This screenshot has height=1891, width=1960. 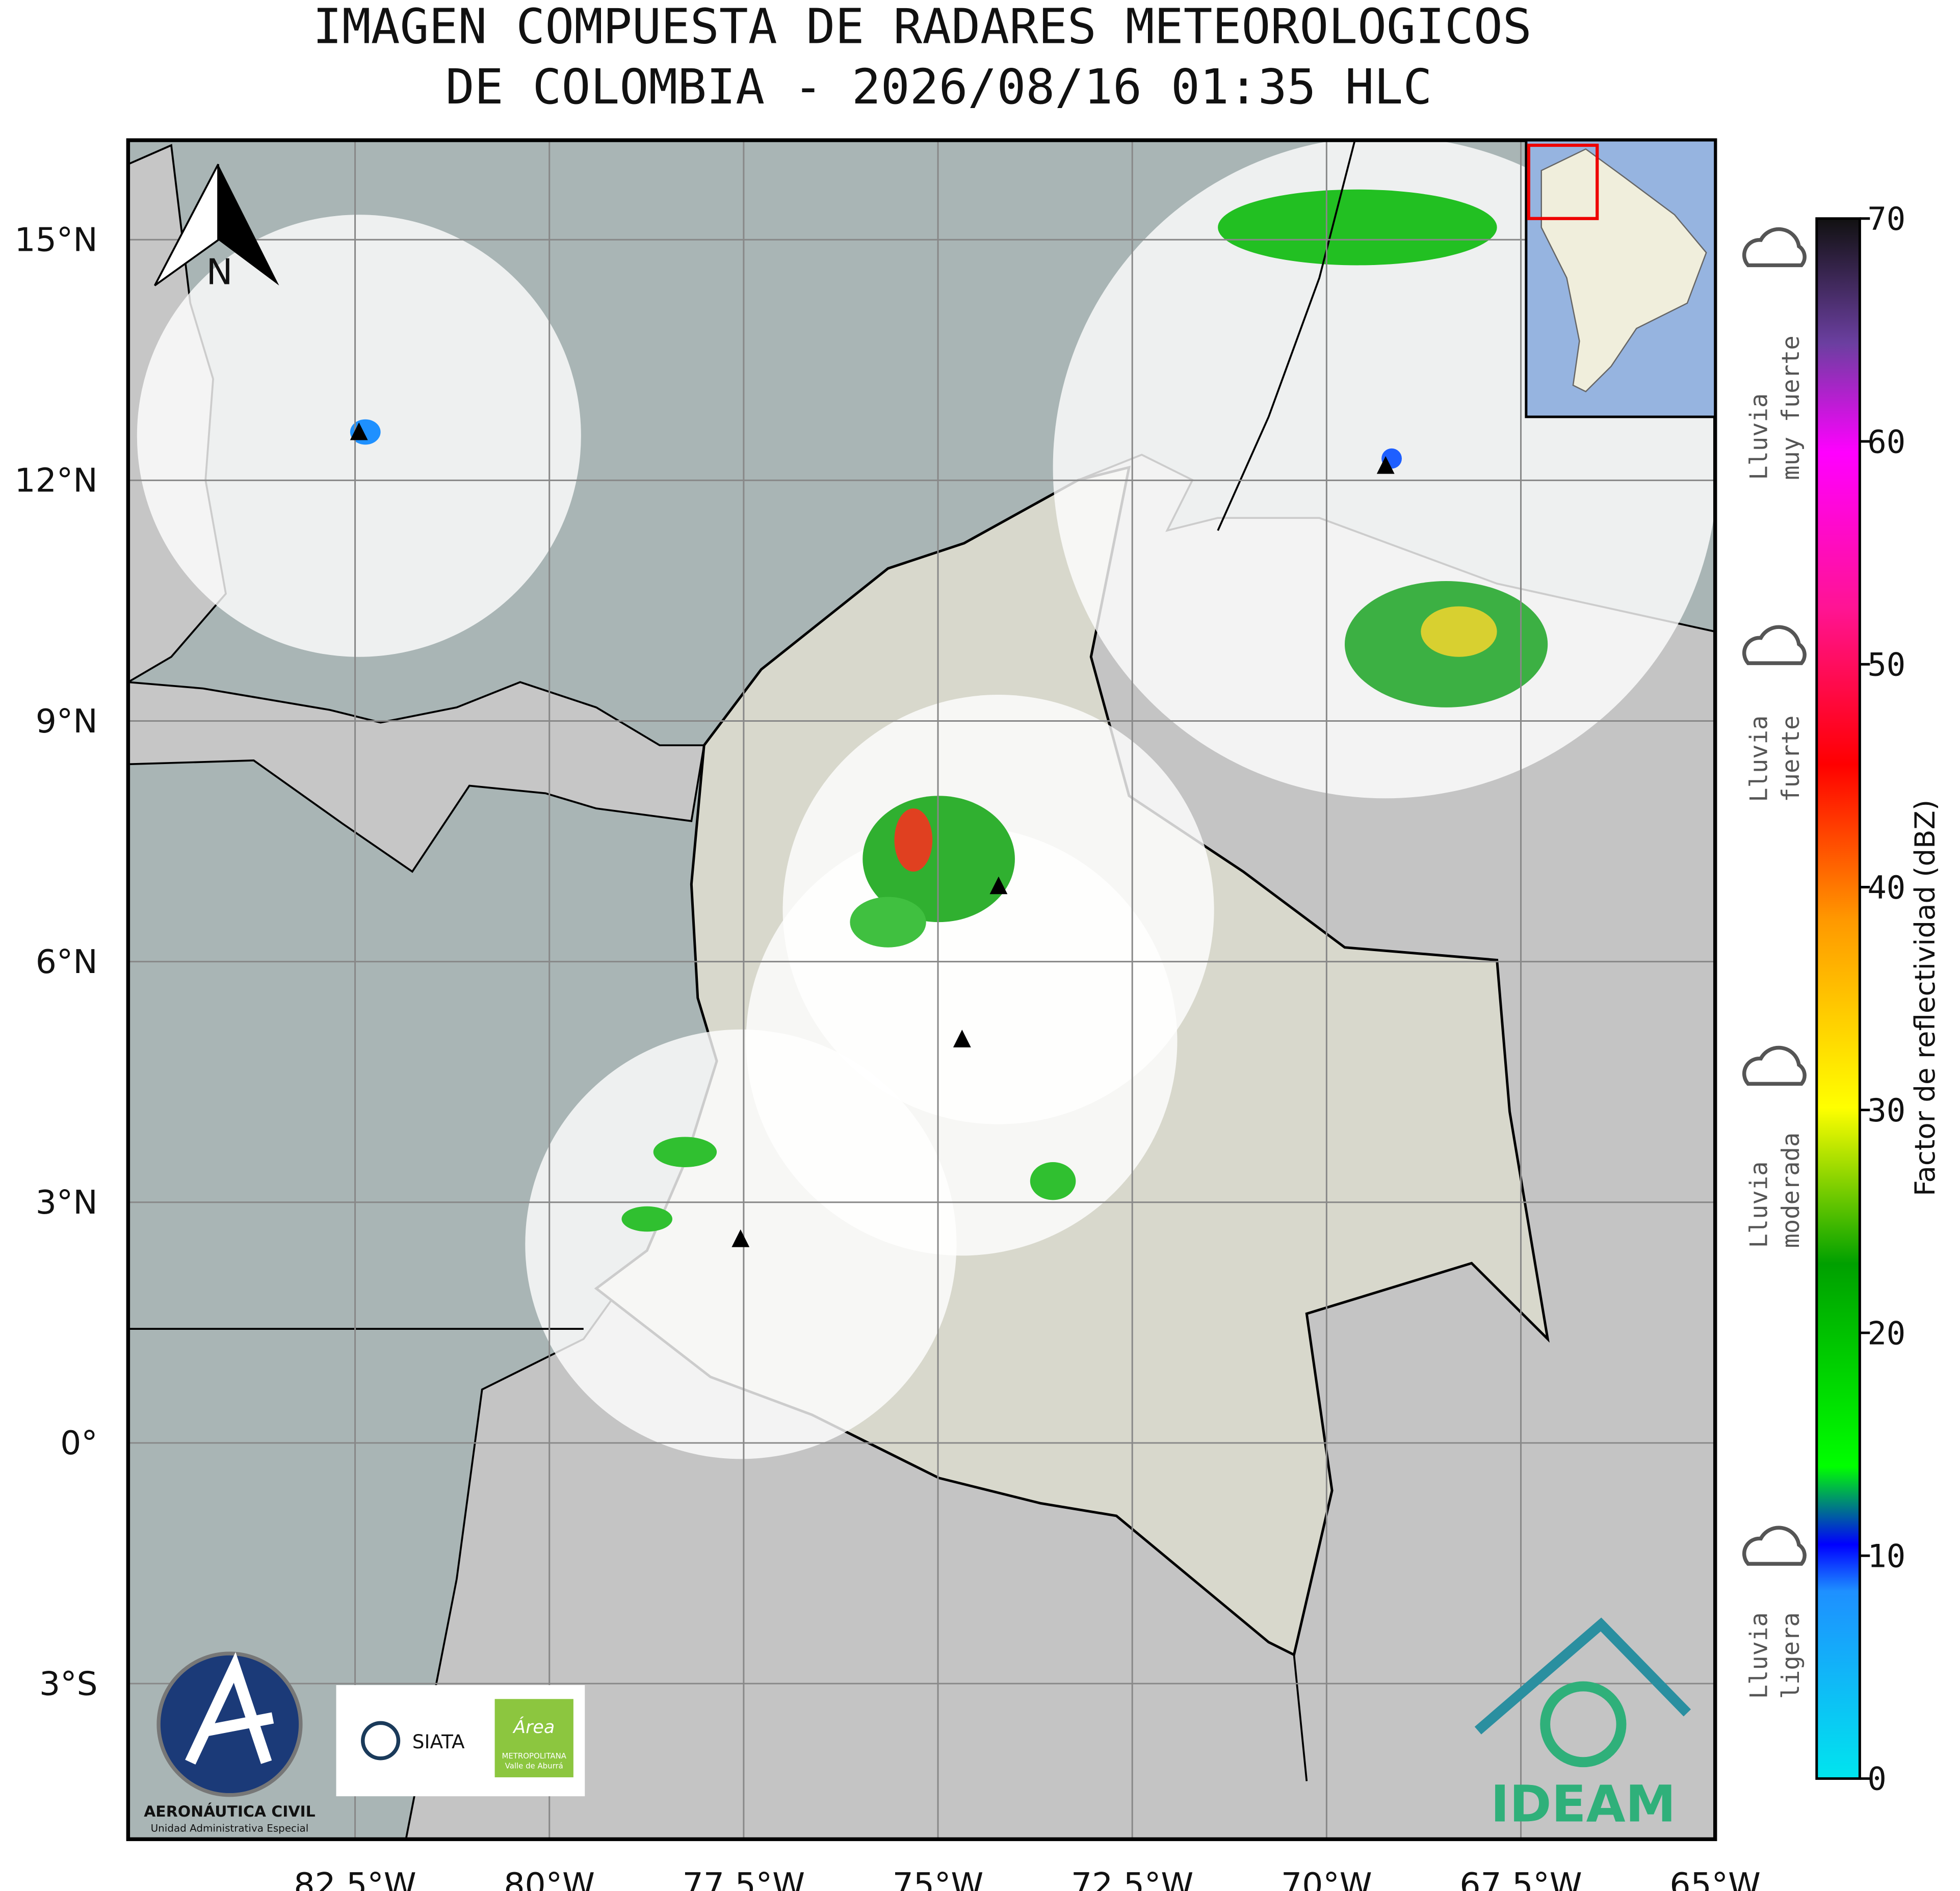 I want to click on logo-text: Área, so click(x=533, y=1727).